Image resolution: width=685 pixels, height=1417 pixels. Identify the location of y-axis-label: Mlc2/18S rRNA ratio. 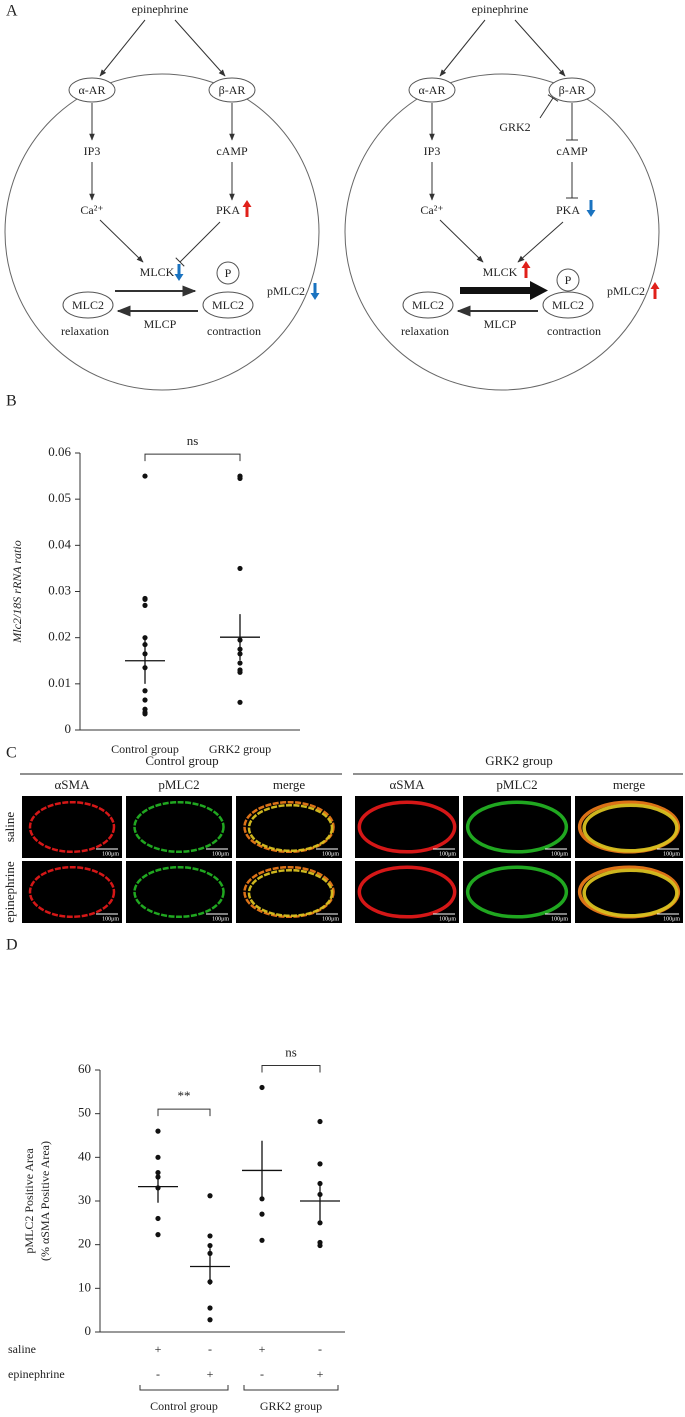
(17, 591).